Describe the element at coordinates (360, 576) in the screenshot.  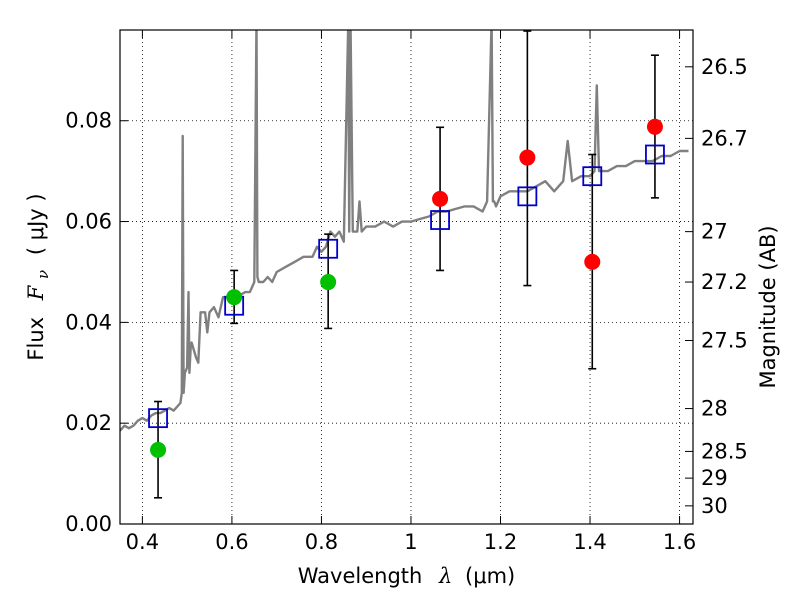
I see `x-axis-label-text: Wavelength` at that location.